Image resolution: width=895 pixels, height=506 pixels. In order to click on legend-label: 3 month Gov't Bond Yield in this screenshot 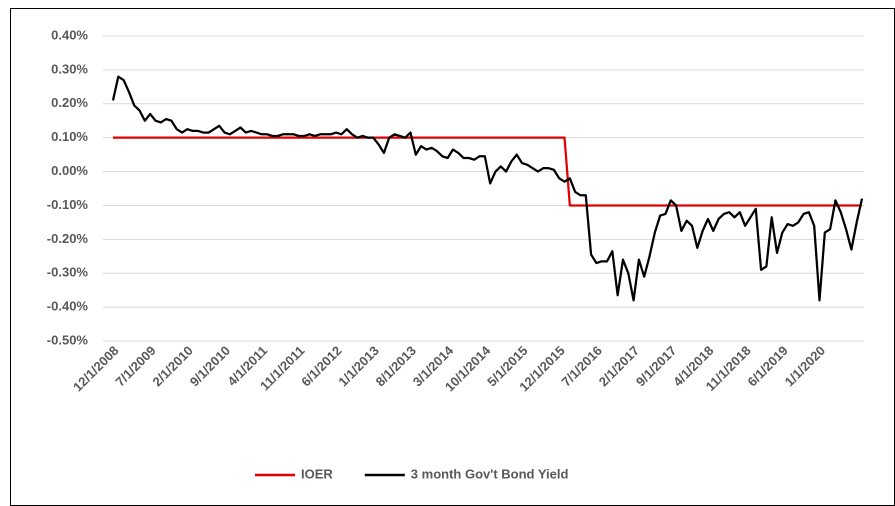, I will do `click(490, 473)`.